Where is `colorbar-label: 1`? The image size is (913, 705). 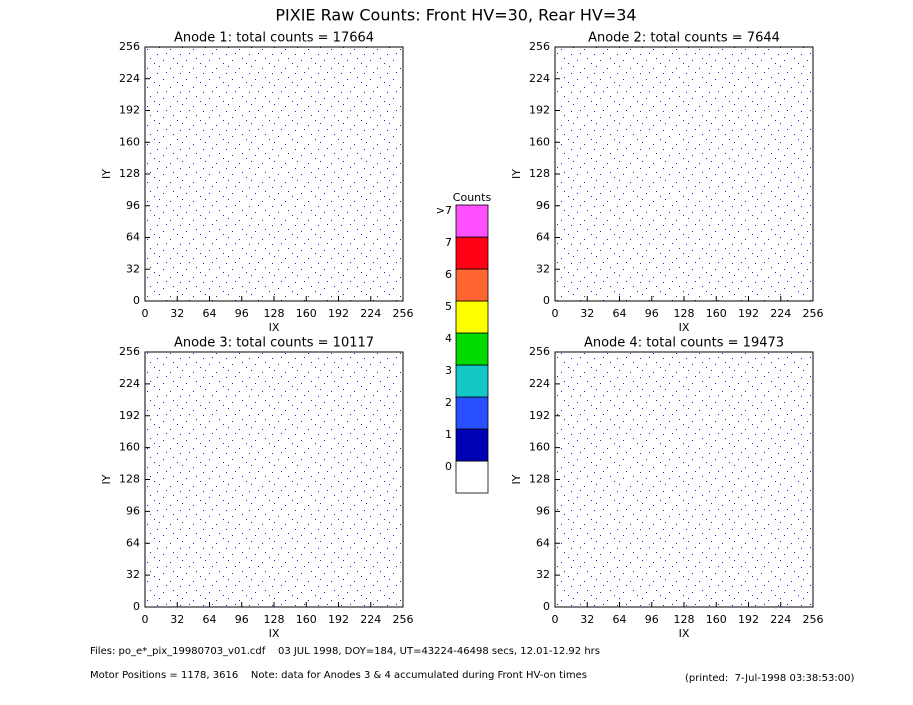
colorbar-label: 1 is located at coordinates (448, 434).